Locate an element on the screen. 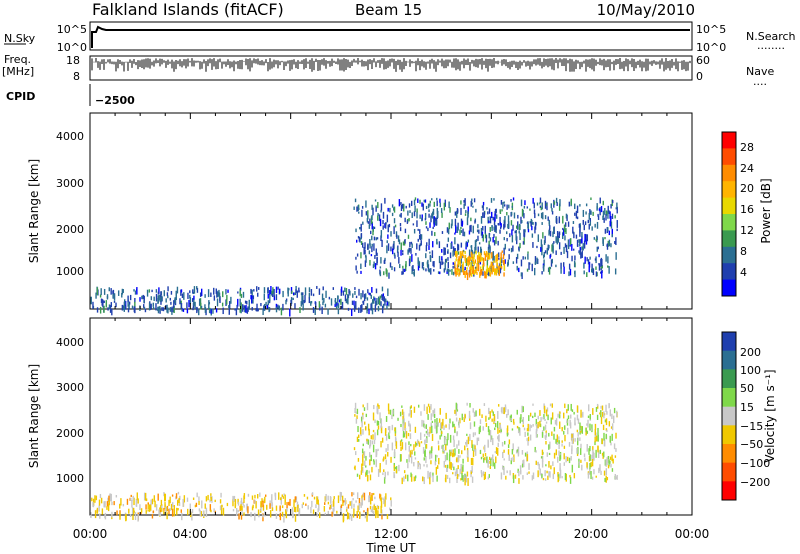  cpid-label: CPID is located at coordinates (20, 96).